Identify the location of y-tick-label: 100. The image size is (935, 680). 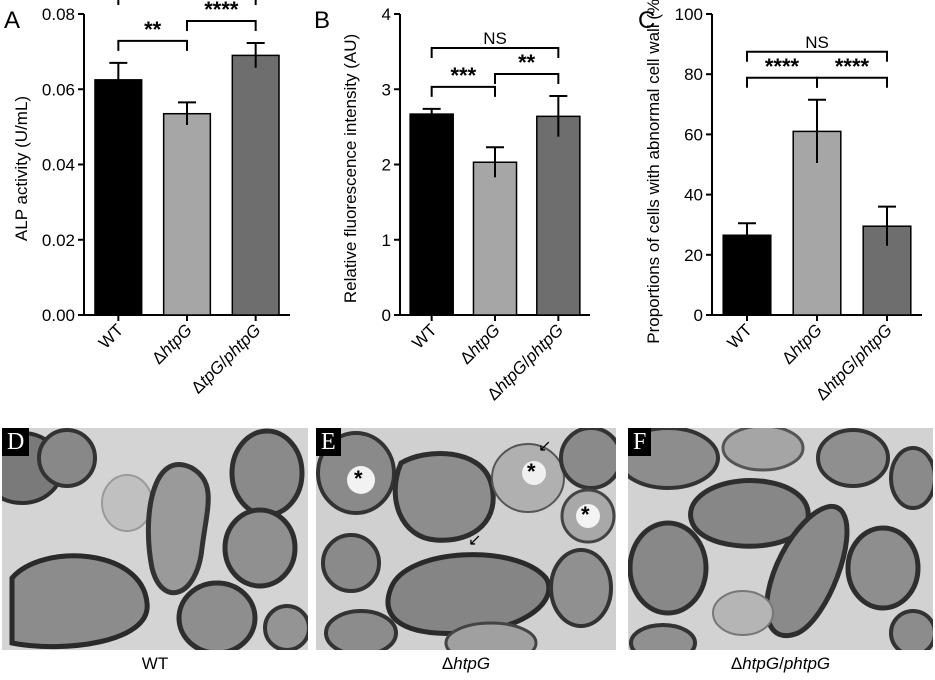
(689, 14).